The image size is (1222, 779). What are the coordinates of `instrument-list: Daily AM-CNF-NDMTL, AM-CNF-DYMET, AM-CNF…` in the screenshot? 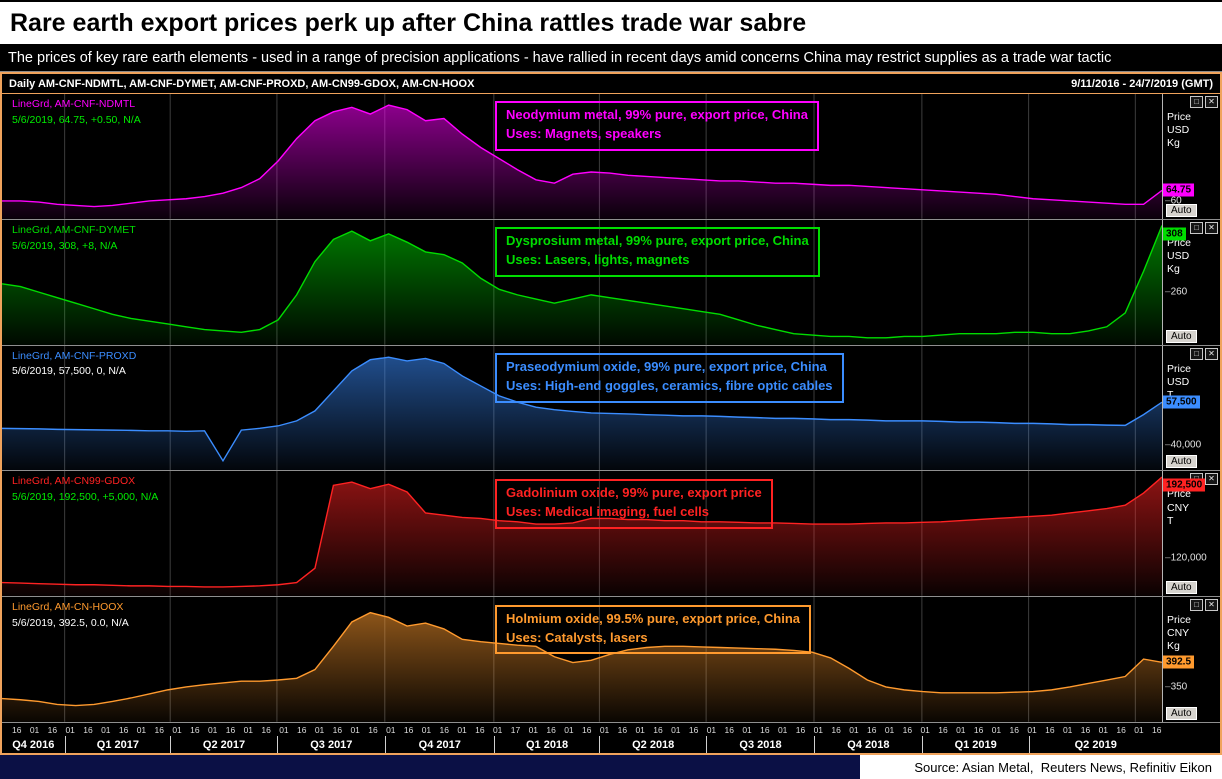 It's located at (242, 83).